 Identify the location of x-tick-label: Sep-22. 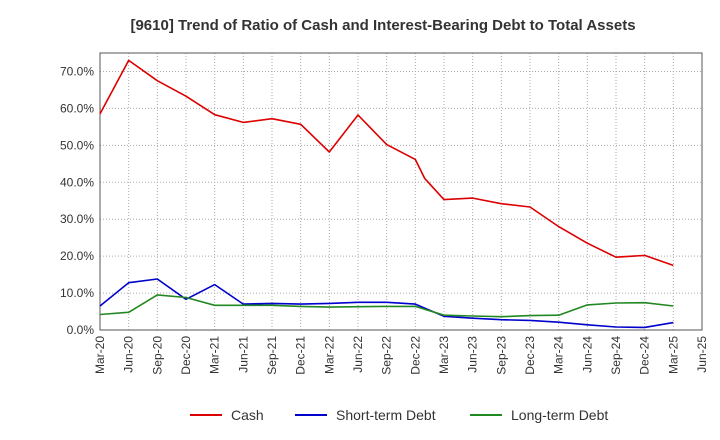
(387, 355).